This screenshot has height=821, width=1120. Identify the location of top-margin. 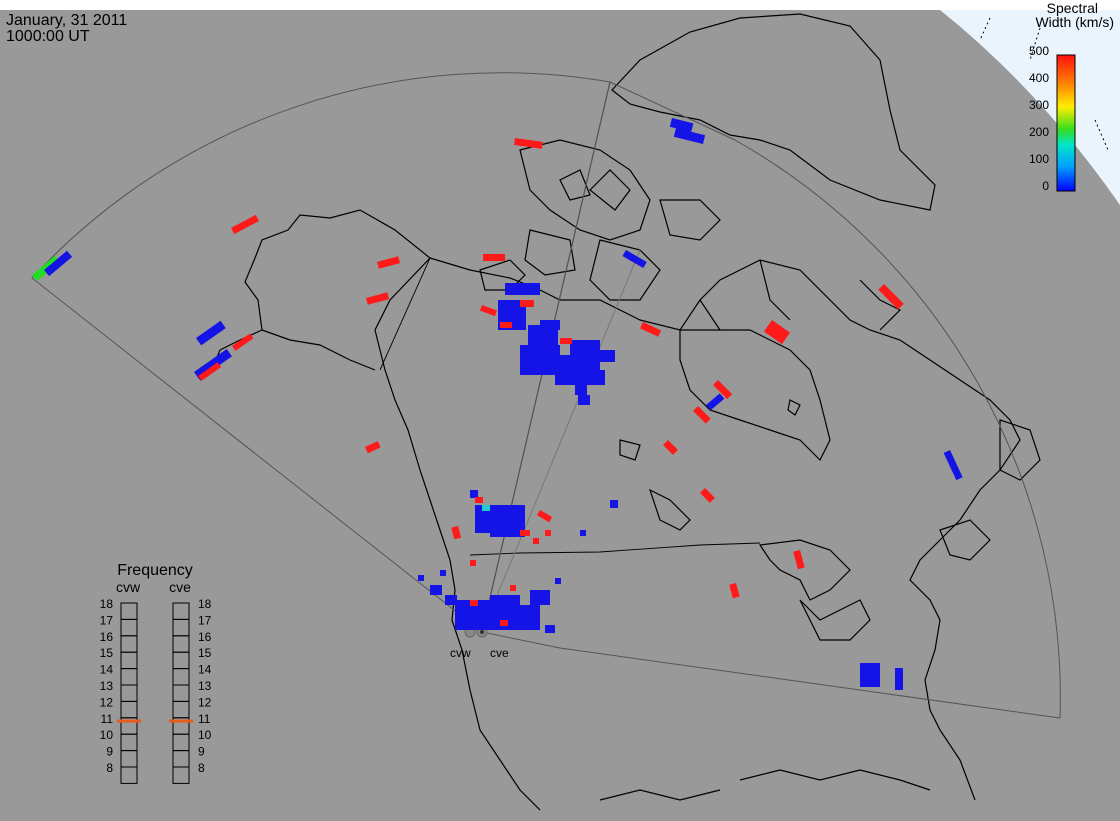
(560, 5).